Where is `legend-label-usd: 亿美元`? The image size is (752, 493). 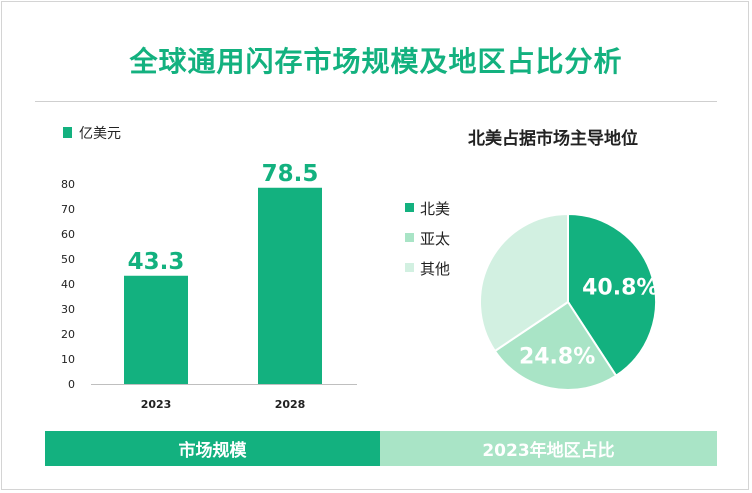
legend-label-usd: 亿美元 is located at coordinates (100, 134).